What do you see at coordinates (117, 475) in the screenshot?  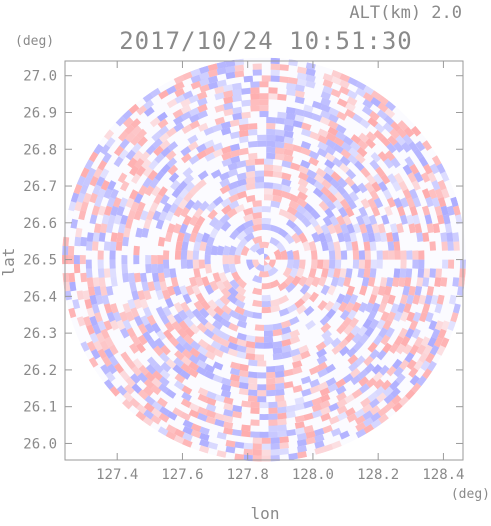 I see `x-tick-label: 127.4` at bounding box center [117, 475].